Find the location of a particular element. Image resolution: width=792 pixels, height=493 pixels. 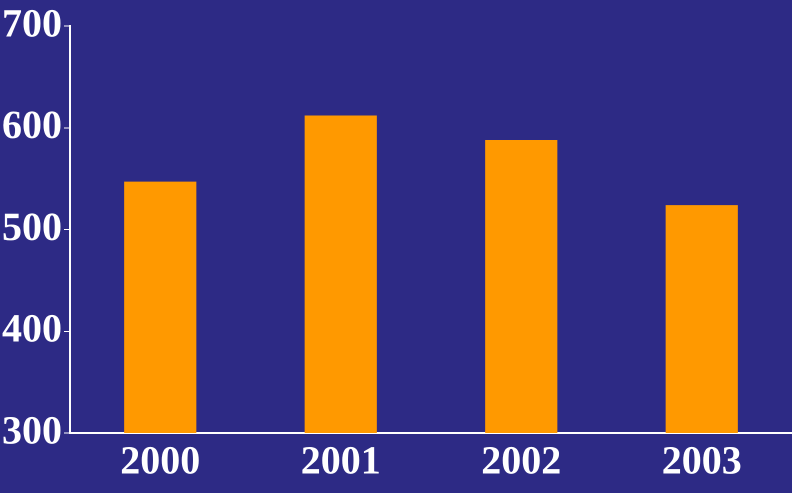

x-tick-label: 2003 is located at coordinates (702, 459).